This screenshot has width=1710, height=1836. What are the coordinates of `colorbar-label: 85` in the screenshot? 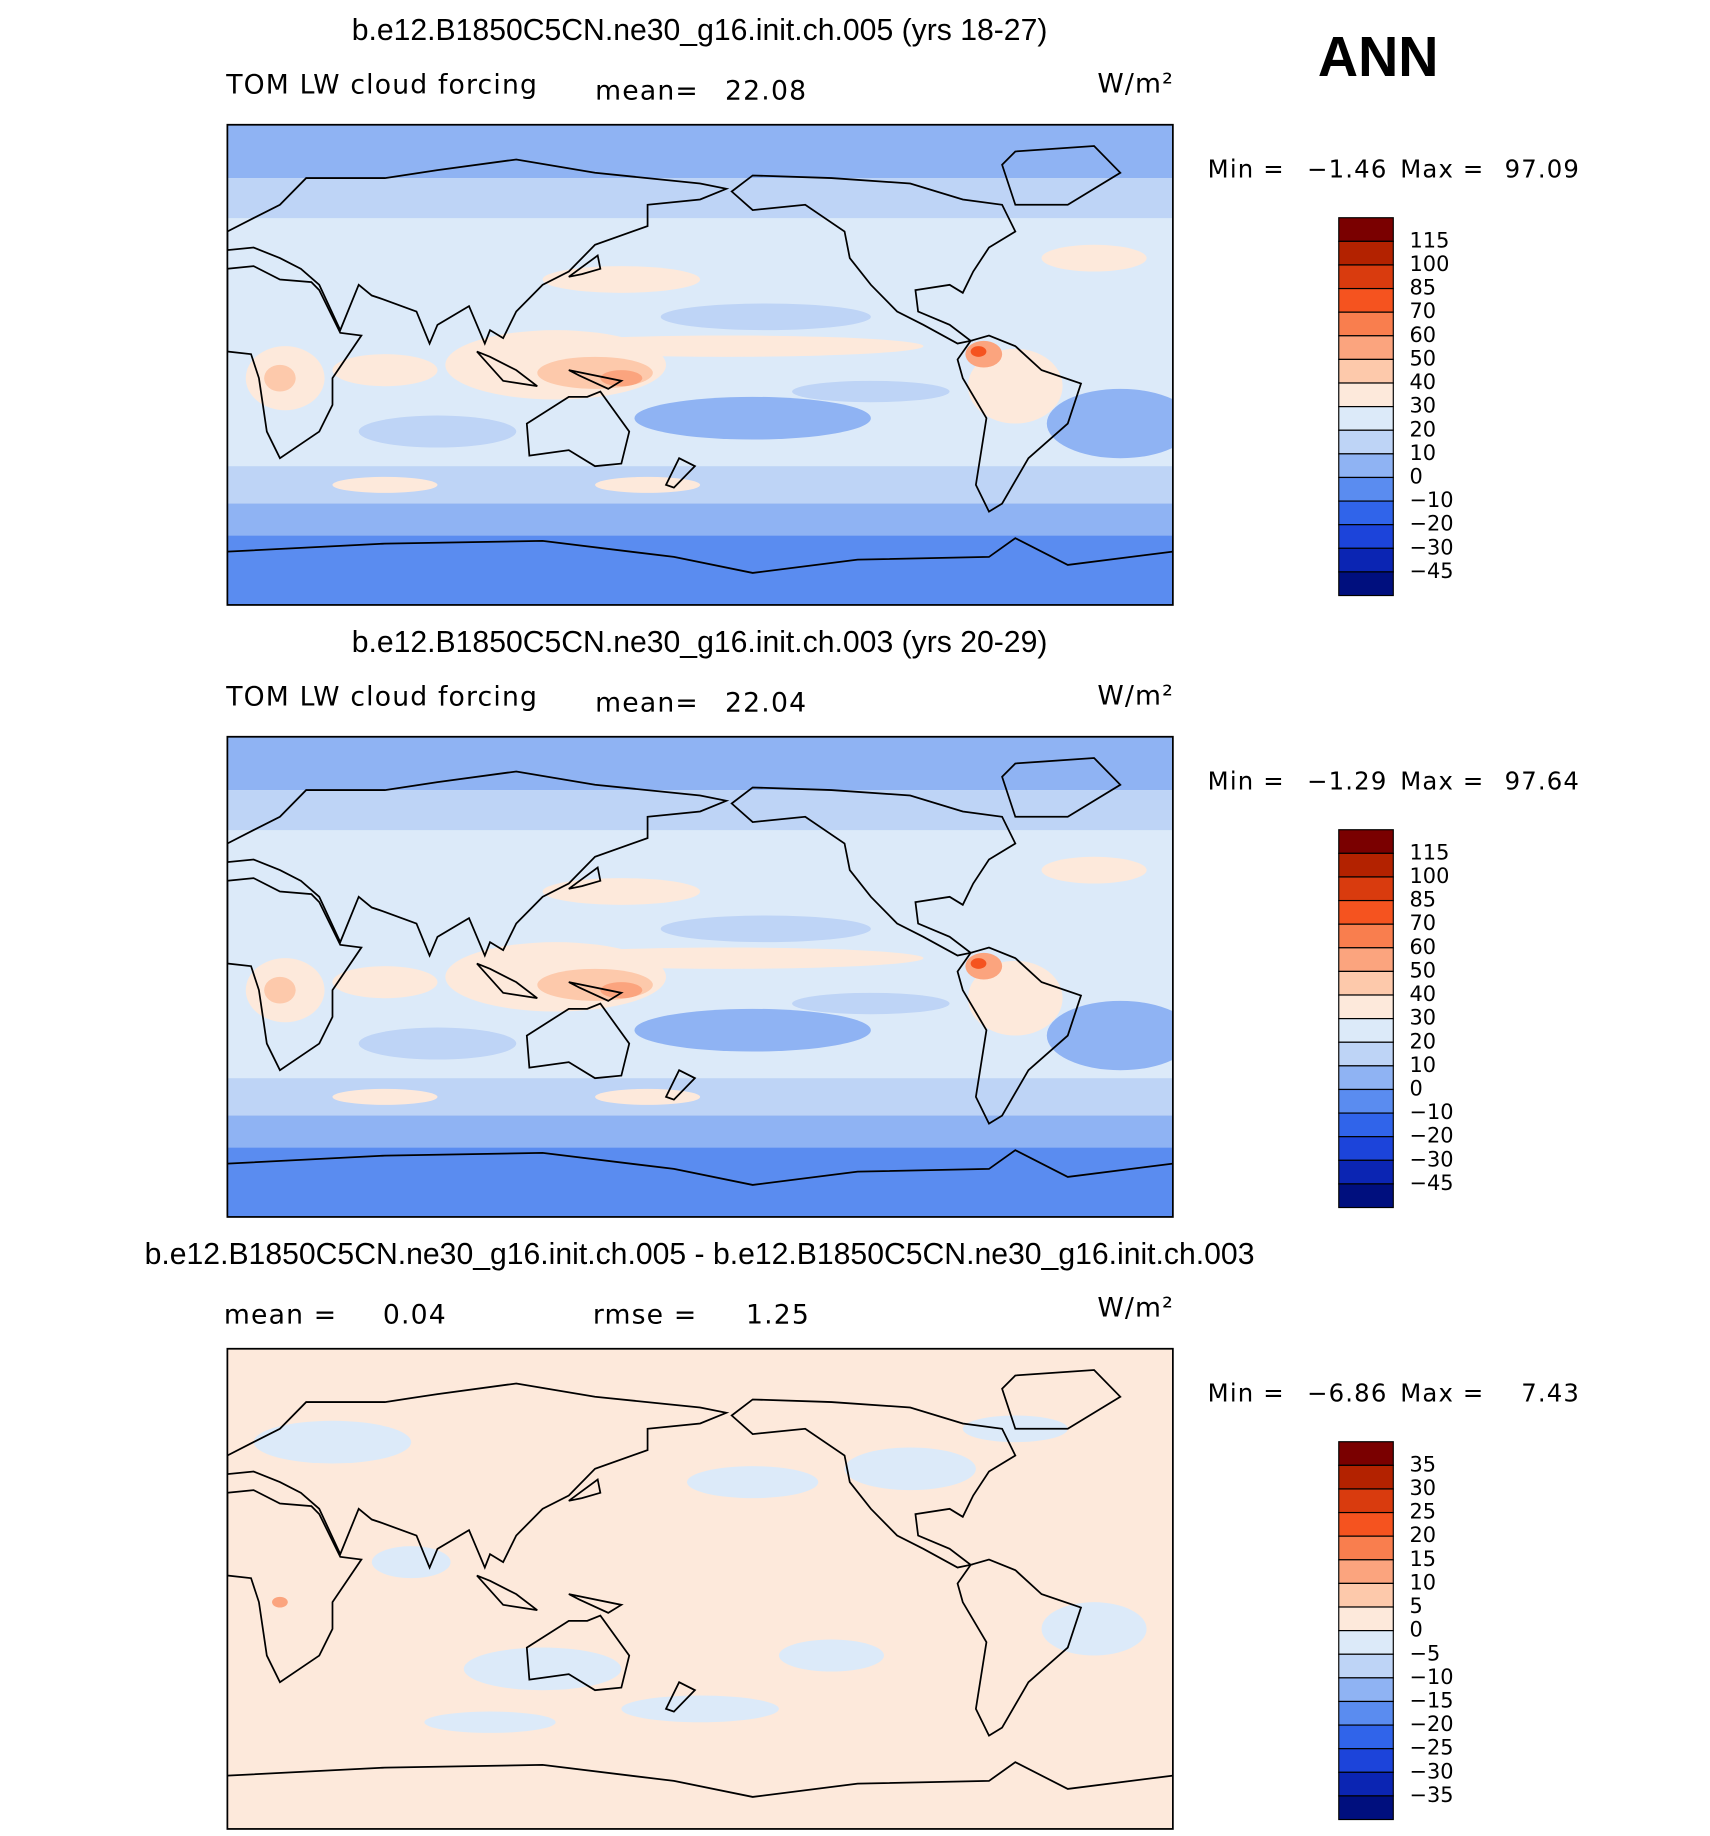 It's located at (1423, 286).